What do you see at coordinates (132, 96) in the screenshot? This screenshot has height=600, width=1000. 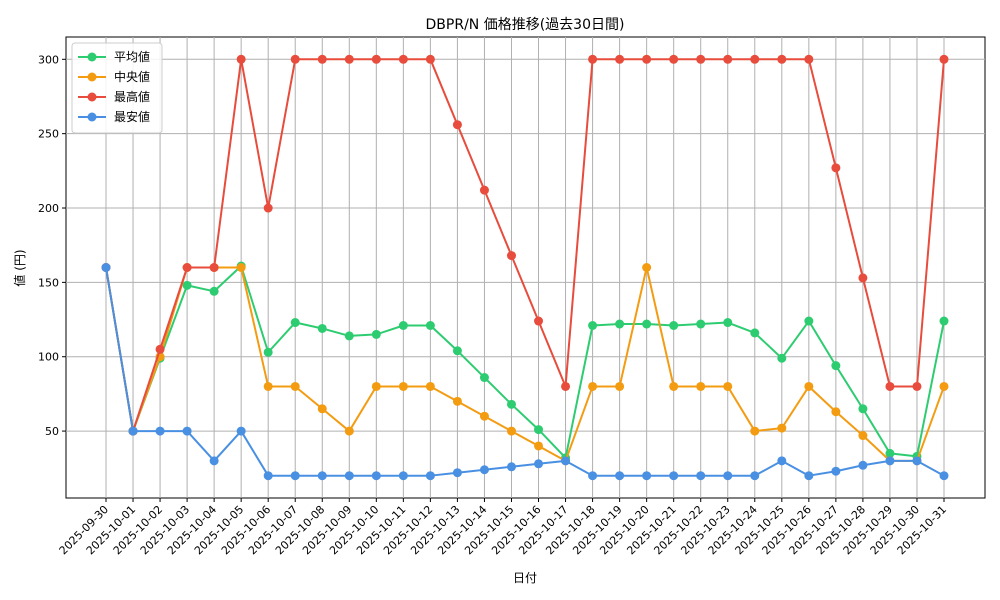 I see `legend-label: 最高値` at bounding box center [132, 96].